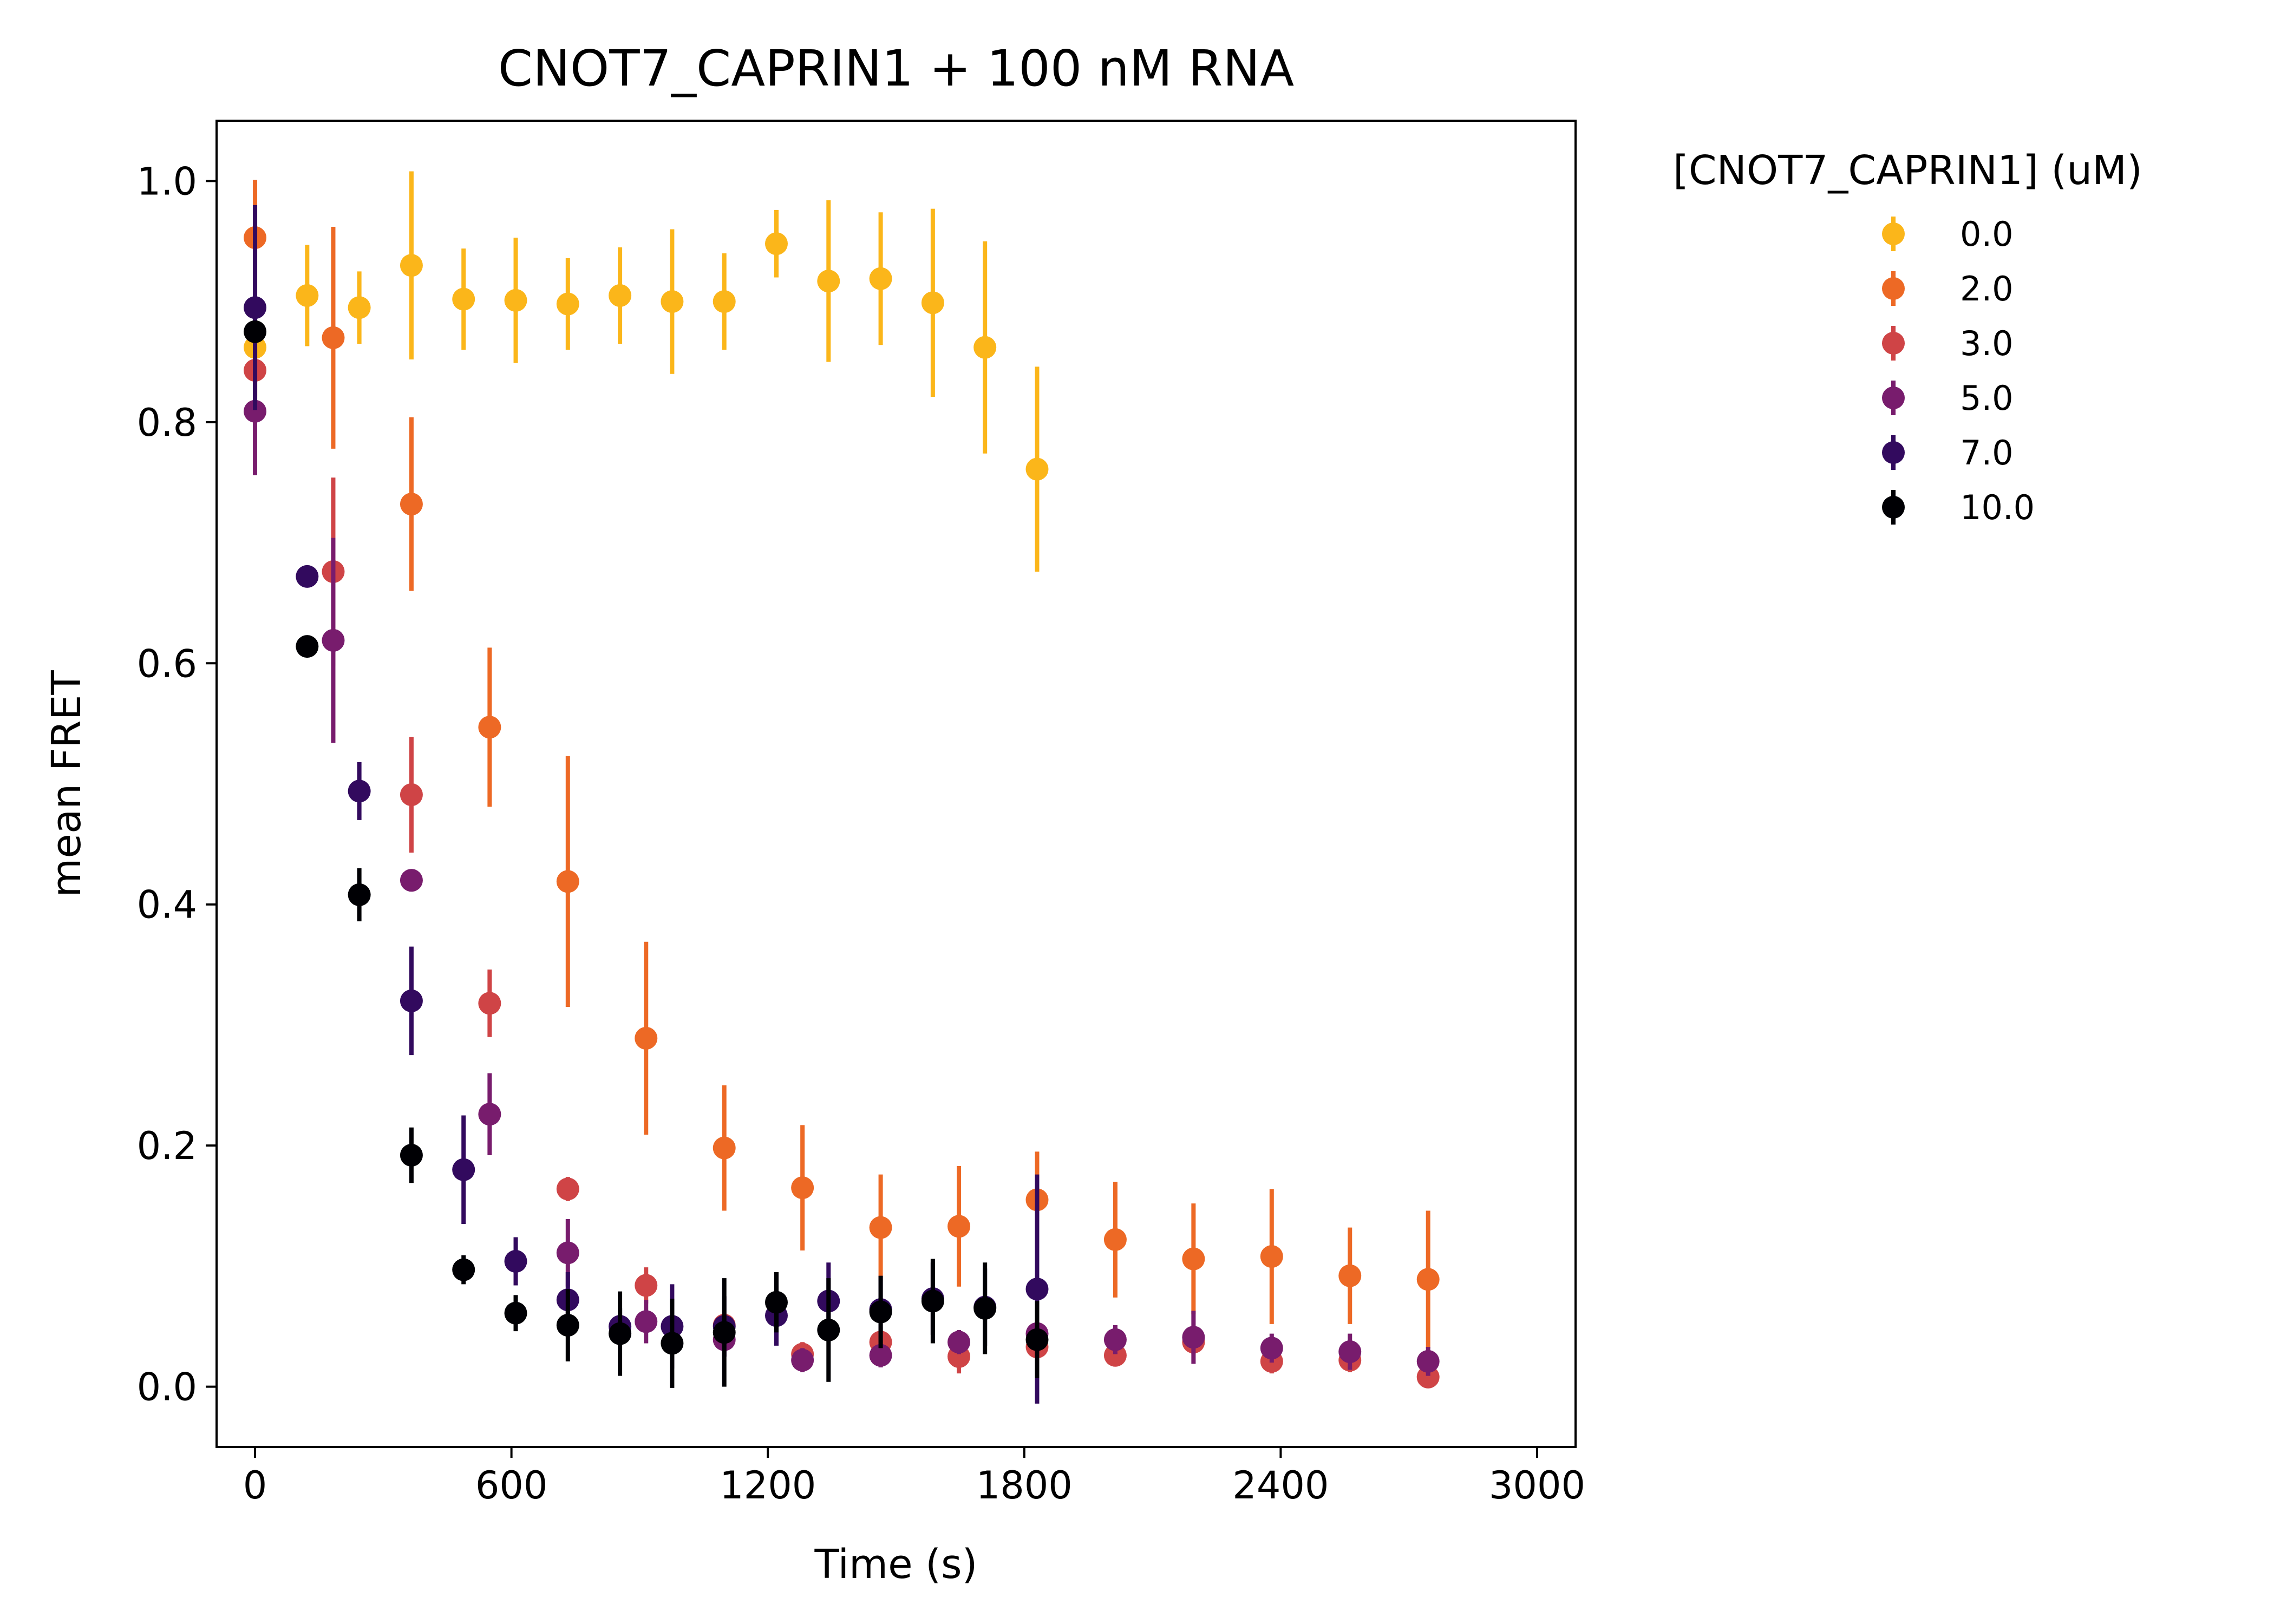 The image size is (2274, 1624). What do you see at coordinates (1987, 453) in the screenshot?
I see `legend-label: 7.0` at bounding box center [1987, 453].